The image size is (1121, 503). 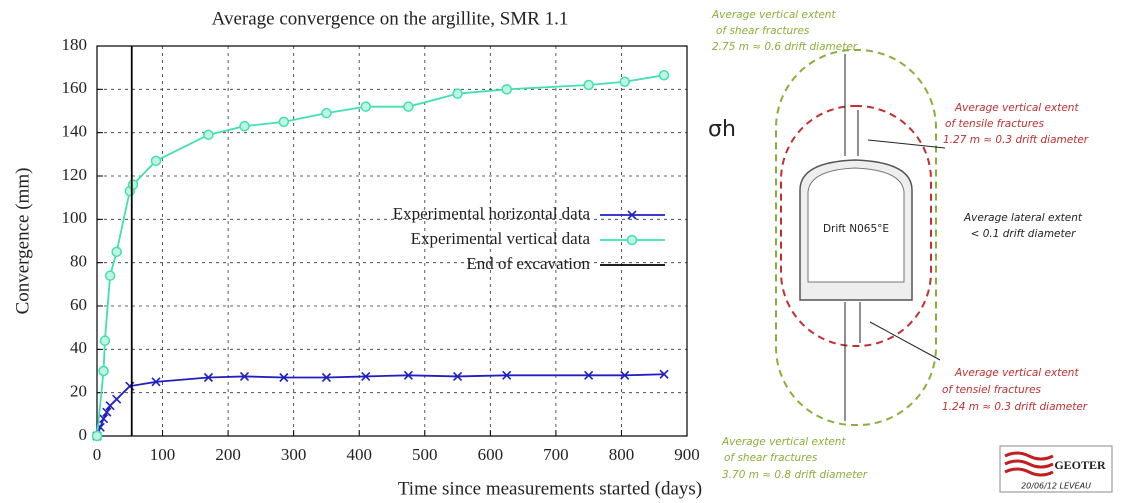 I want to click on series-line, so click(x=380, y=405).